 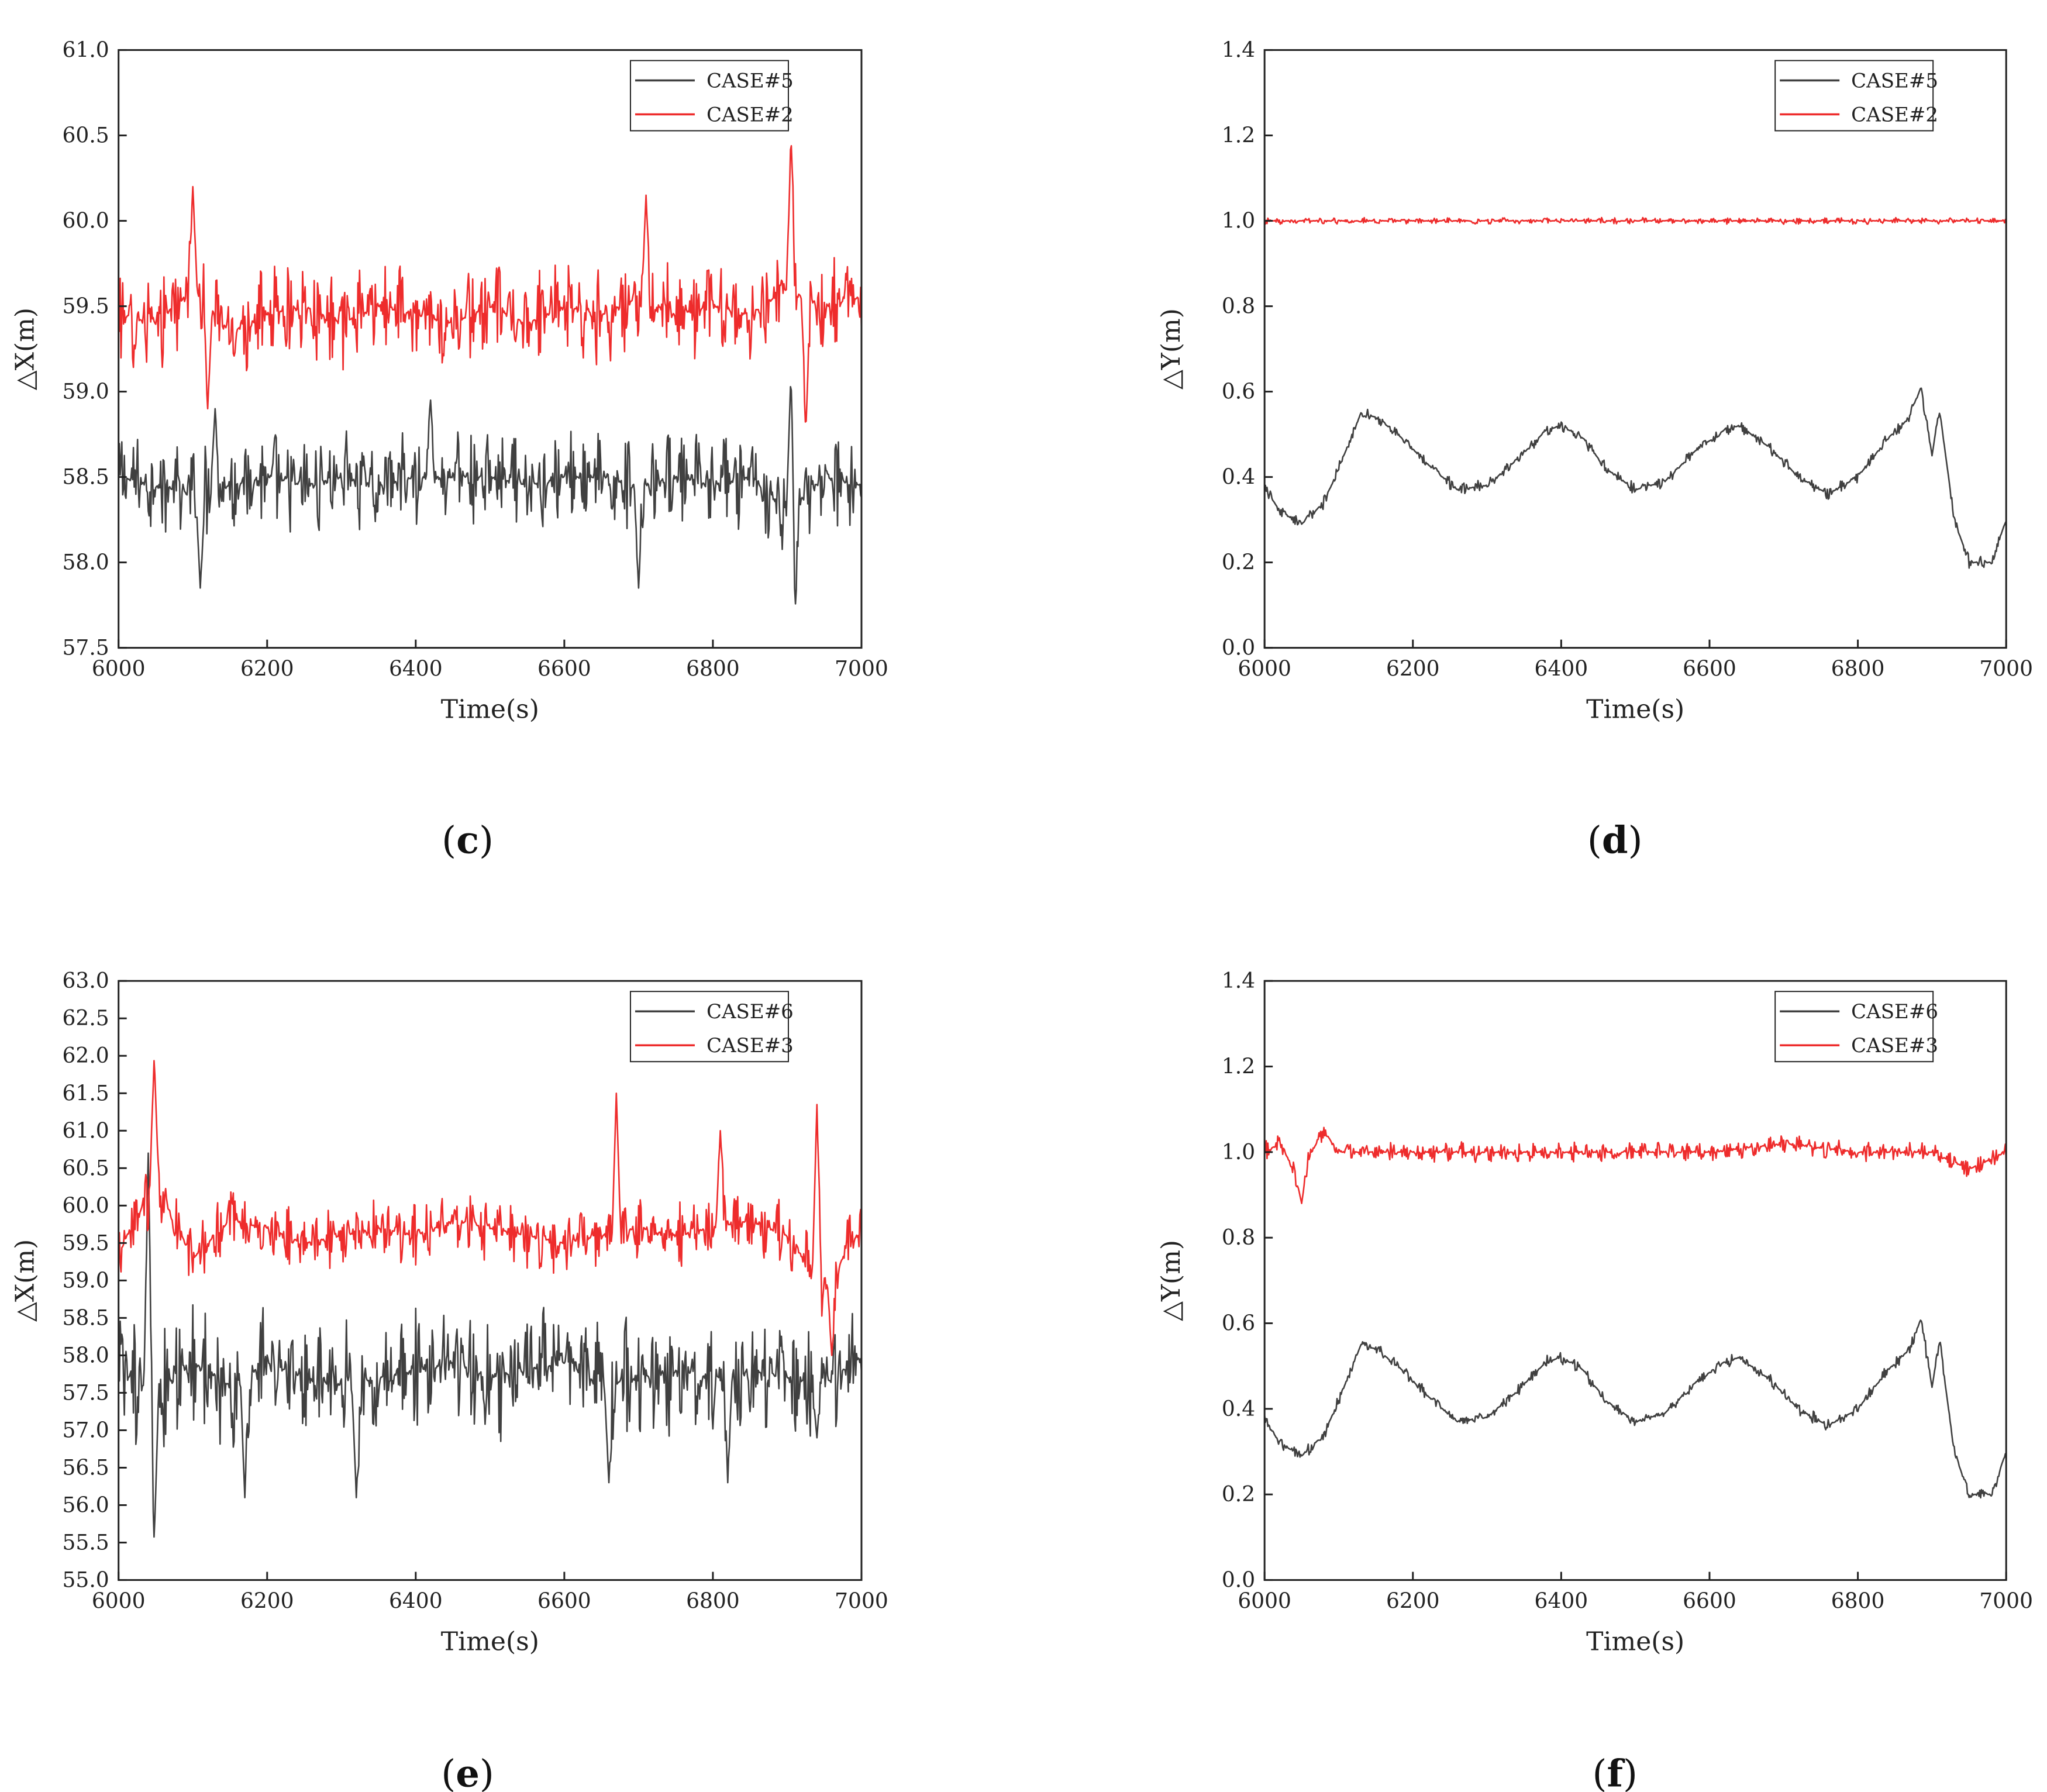 What do you see at coordinates (86, 1506) in the screenshot?
I see `y-tick-label: 56.0` at bounding box center [86, 1506].